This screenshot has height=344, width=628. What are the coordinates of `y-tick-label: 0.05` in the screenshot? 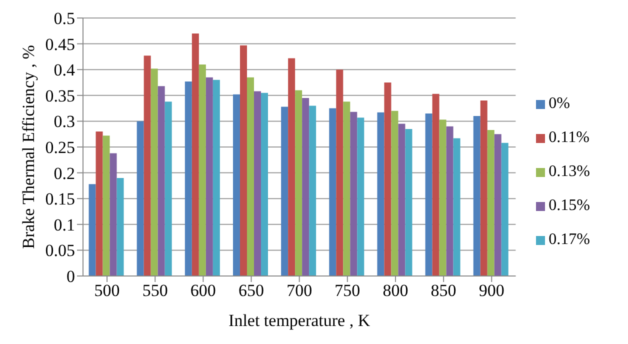 It's located at (60, 250).